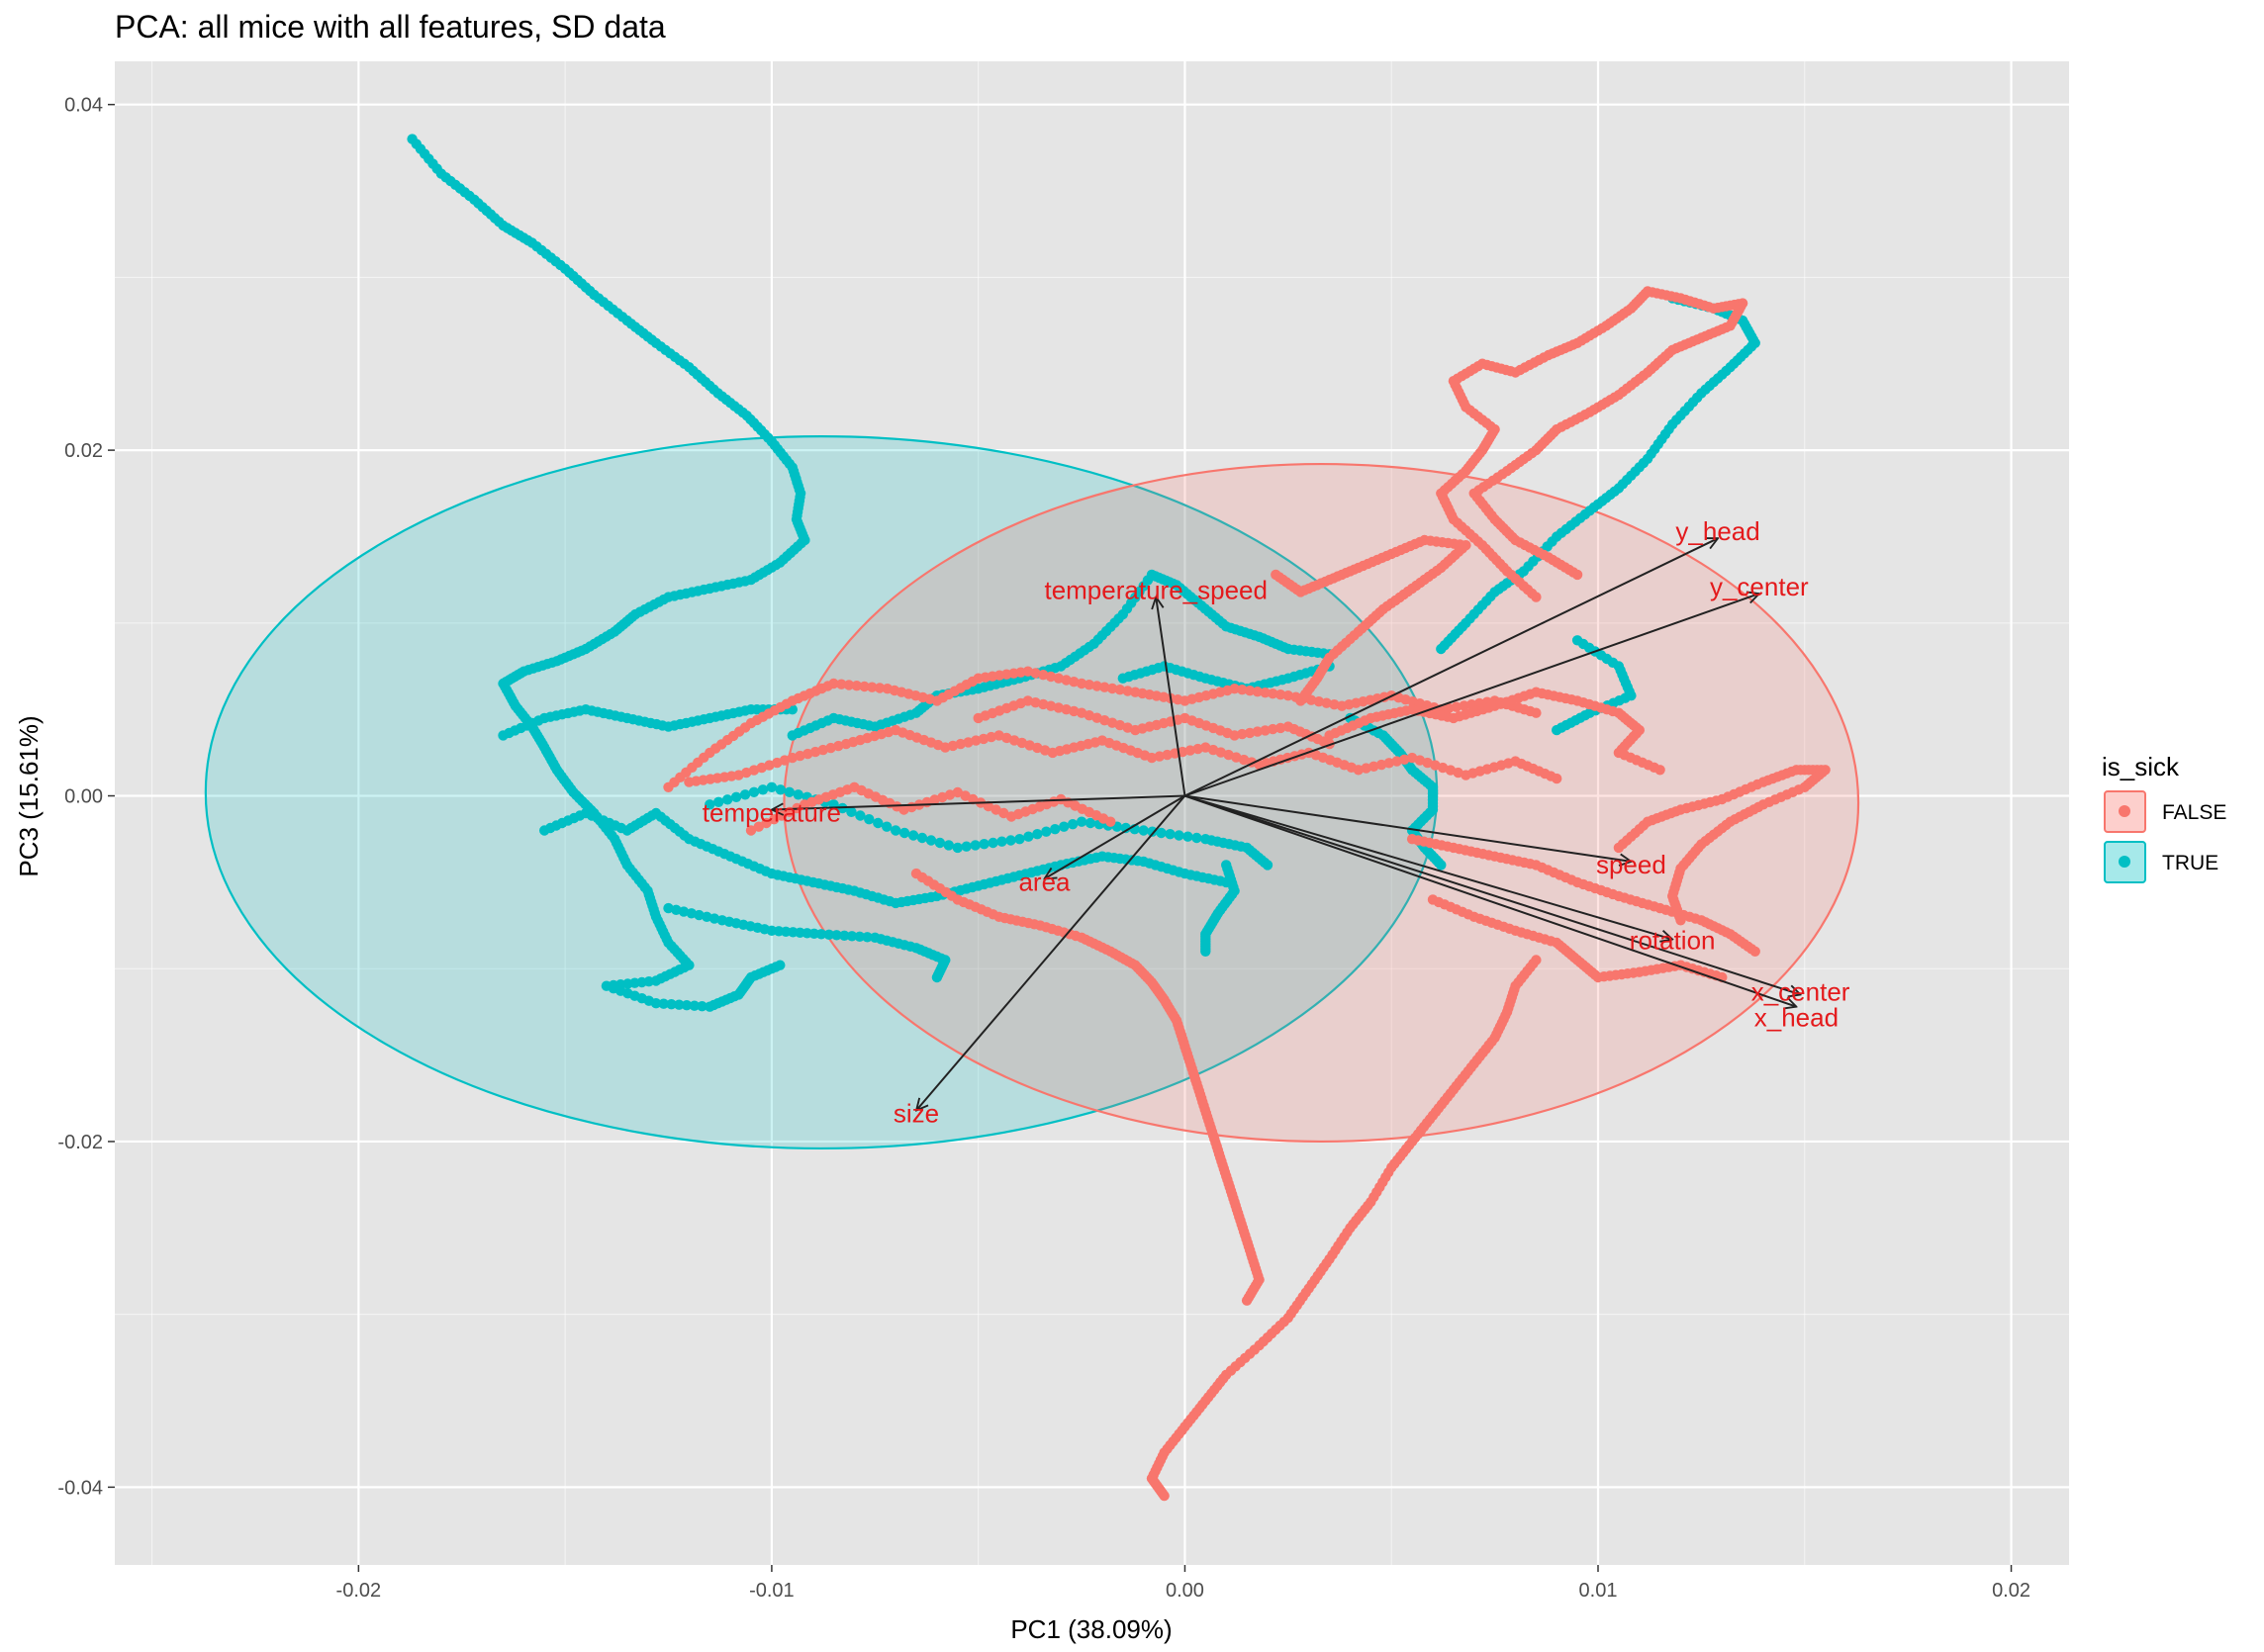 This screenshot has width=2264, height=1652. What do you see at coordinates (916, 1114) in the screenshot?
I see `loading-label-size: size` at bounding box center [916, 1114].